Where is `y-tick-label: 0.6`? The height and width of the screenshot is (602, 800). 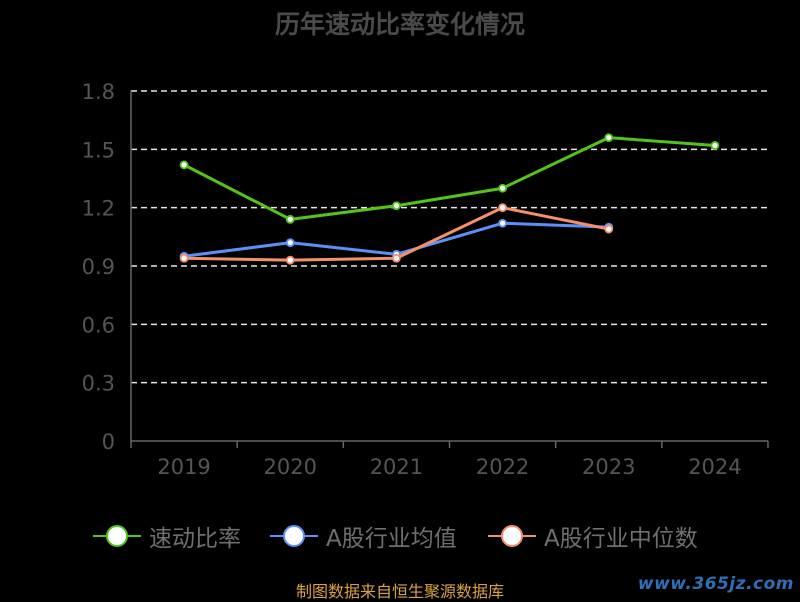
y-tick-label: 0.6 is located at coordinates (98, 325).